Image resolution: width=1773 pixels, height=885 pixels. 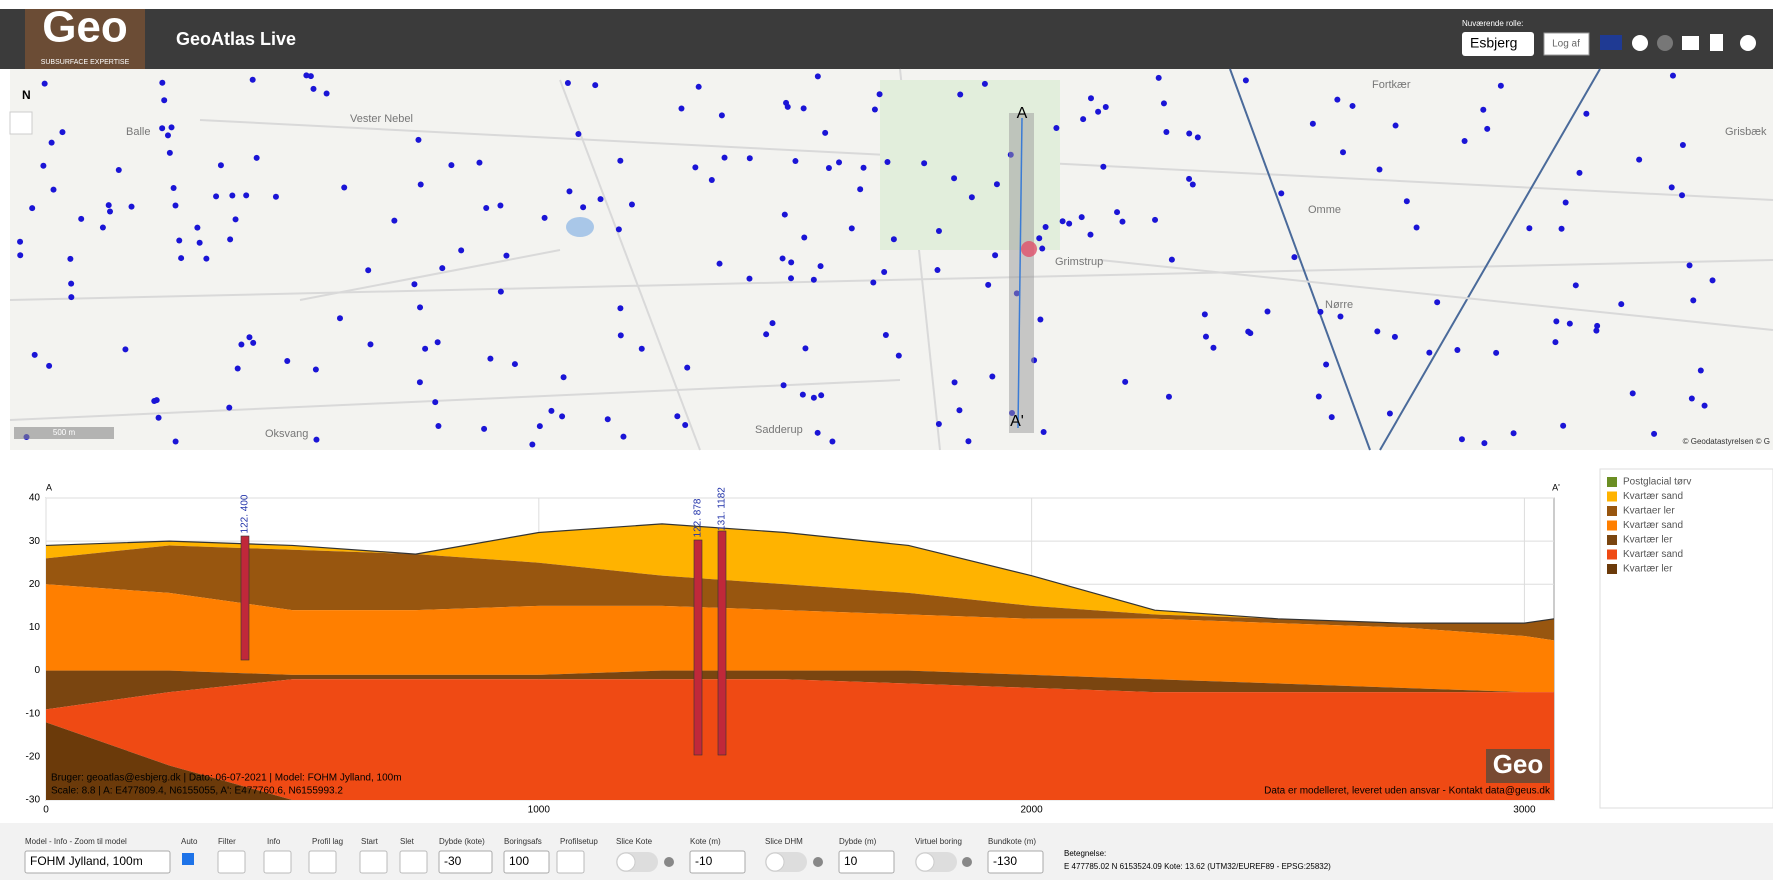 I want to click on logo-sub: SUBSURFACE EXPERTISE, so click(x=85, y=62).